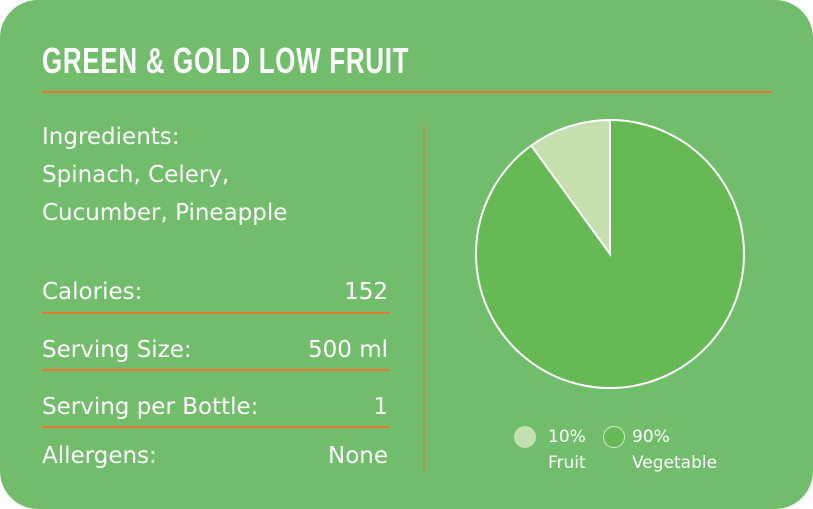 Image resolution: width=813 pixels, height=509 pixels. Describe the element at coordinates (380, 407) in the screenshot. I see `fact-value: 1` at that location.